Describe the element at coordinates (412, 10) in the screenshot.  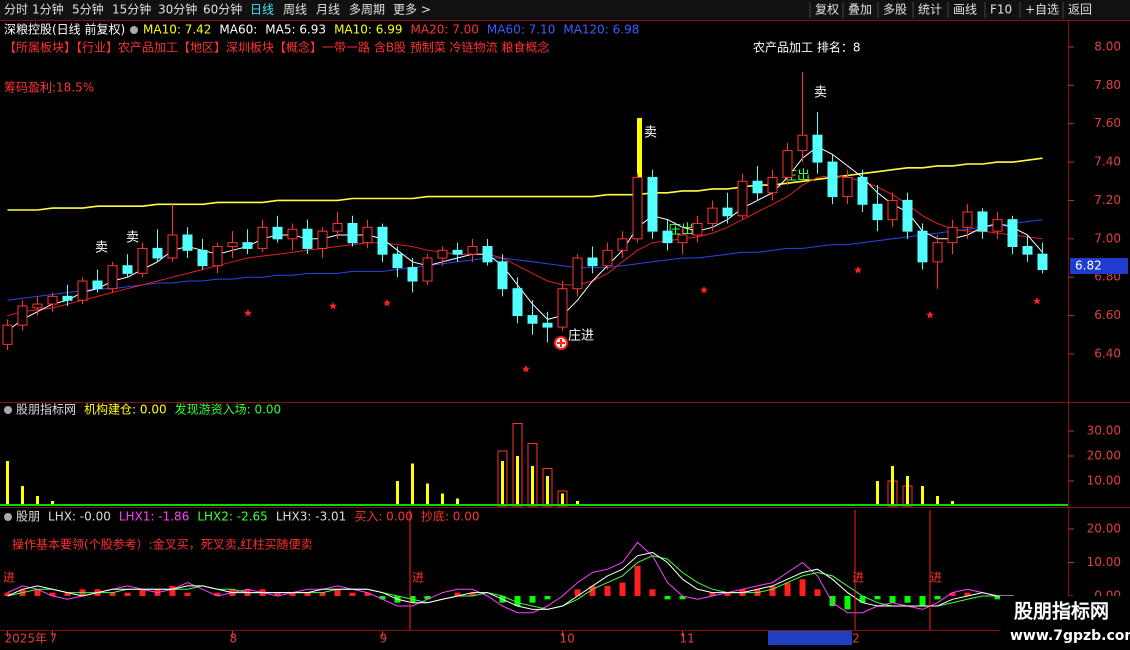
I see `toolbar-tab: 更多 >` at that location.